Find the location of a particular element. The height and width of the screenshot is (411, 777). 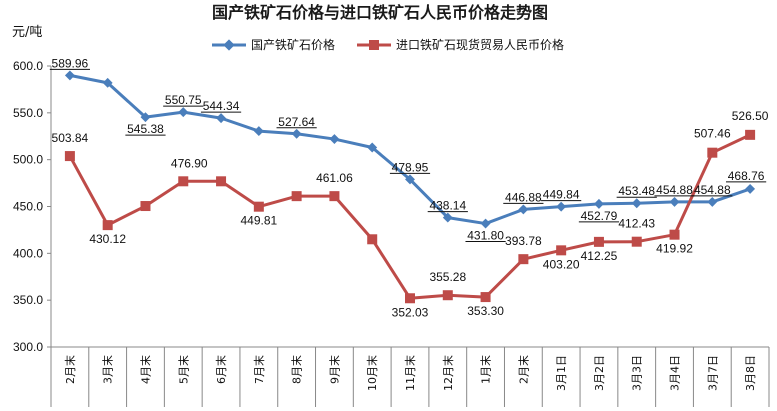

chart-title: 国产铁矿石价格与进口铁矿石人民币价格走势图 is located at coordinates (380, 12).